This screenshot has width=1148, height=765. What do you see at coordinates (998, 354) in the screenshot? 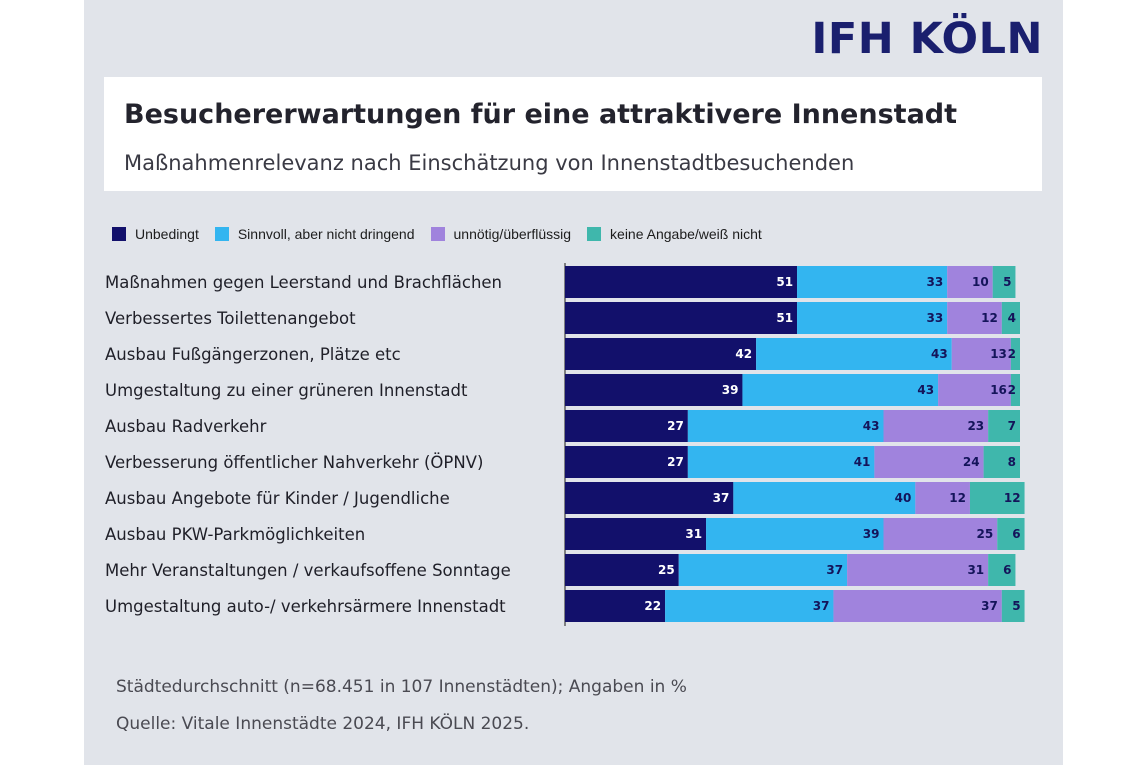
I see `data-label: 13` at bounding box center [998, 354].